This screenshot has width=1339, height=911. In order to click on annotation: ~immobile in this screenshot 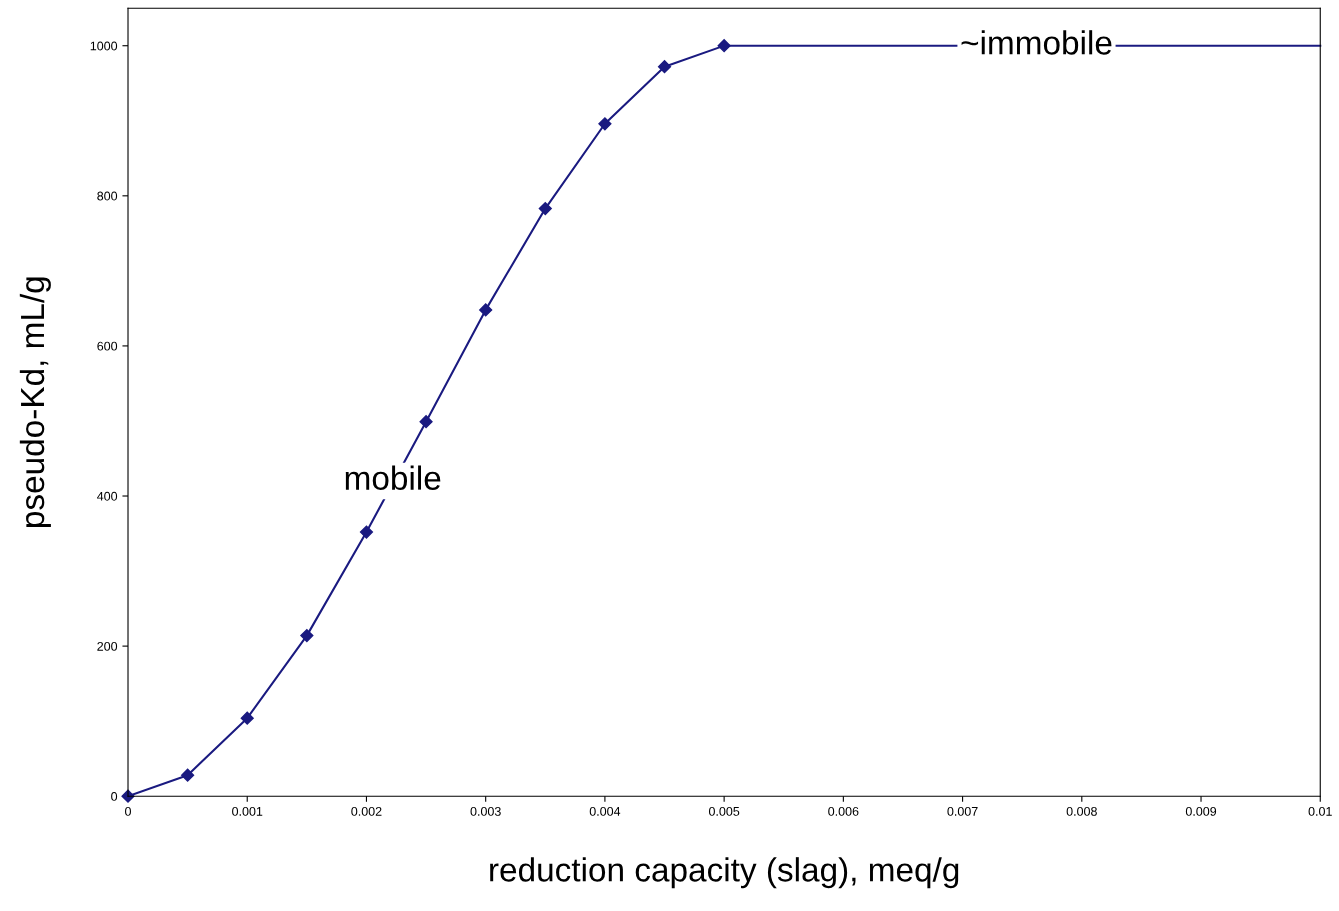, I will do `click(1036, 42)`.